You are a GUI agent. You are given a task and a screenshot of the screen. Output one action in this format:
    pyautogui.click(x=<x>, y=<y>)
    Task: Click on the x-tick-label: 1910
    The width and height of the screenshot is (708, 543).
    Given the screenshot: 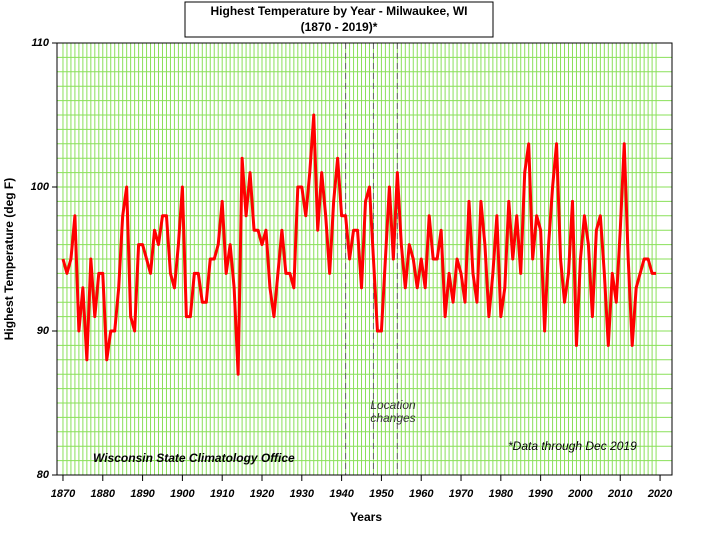 What is the action you would take?
    pyautogui.click(x=222, y=494)
    